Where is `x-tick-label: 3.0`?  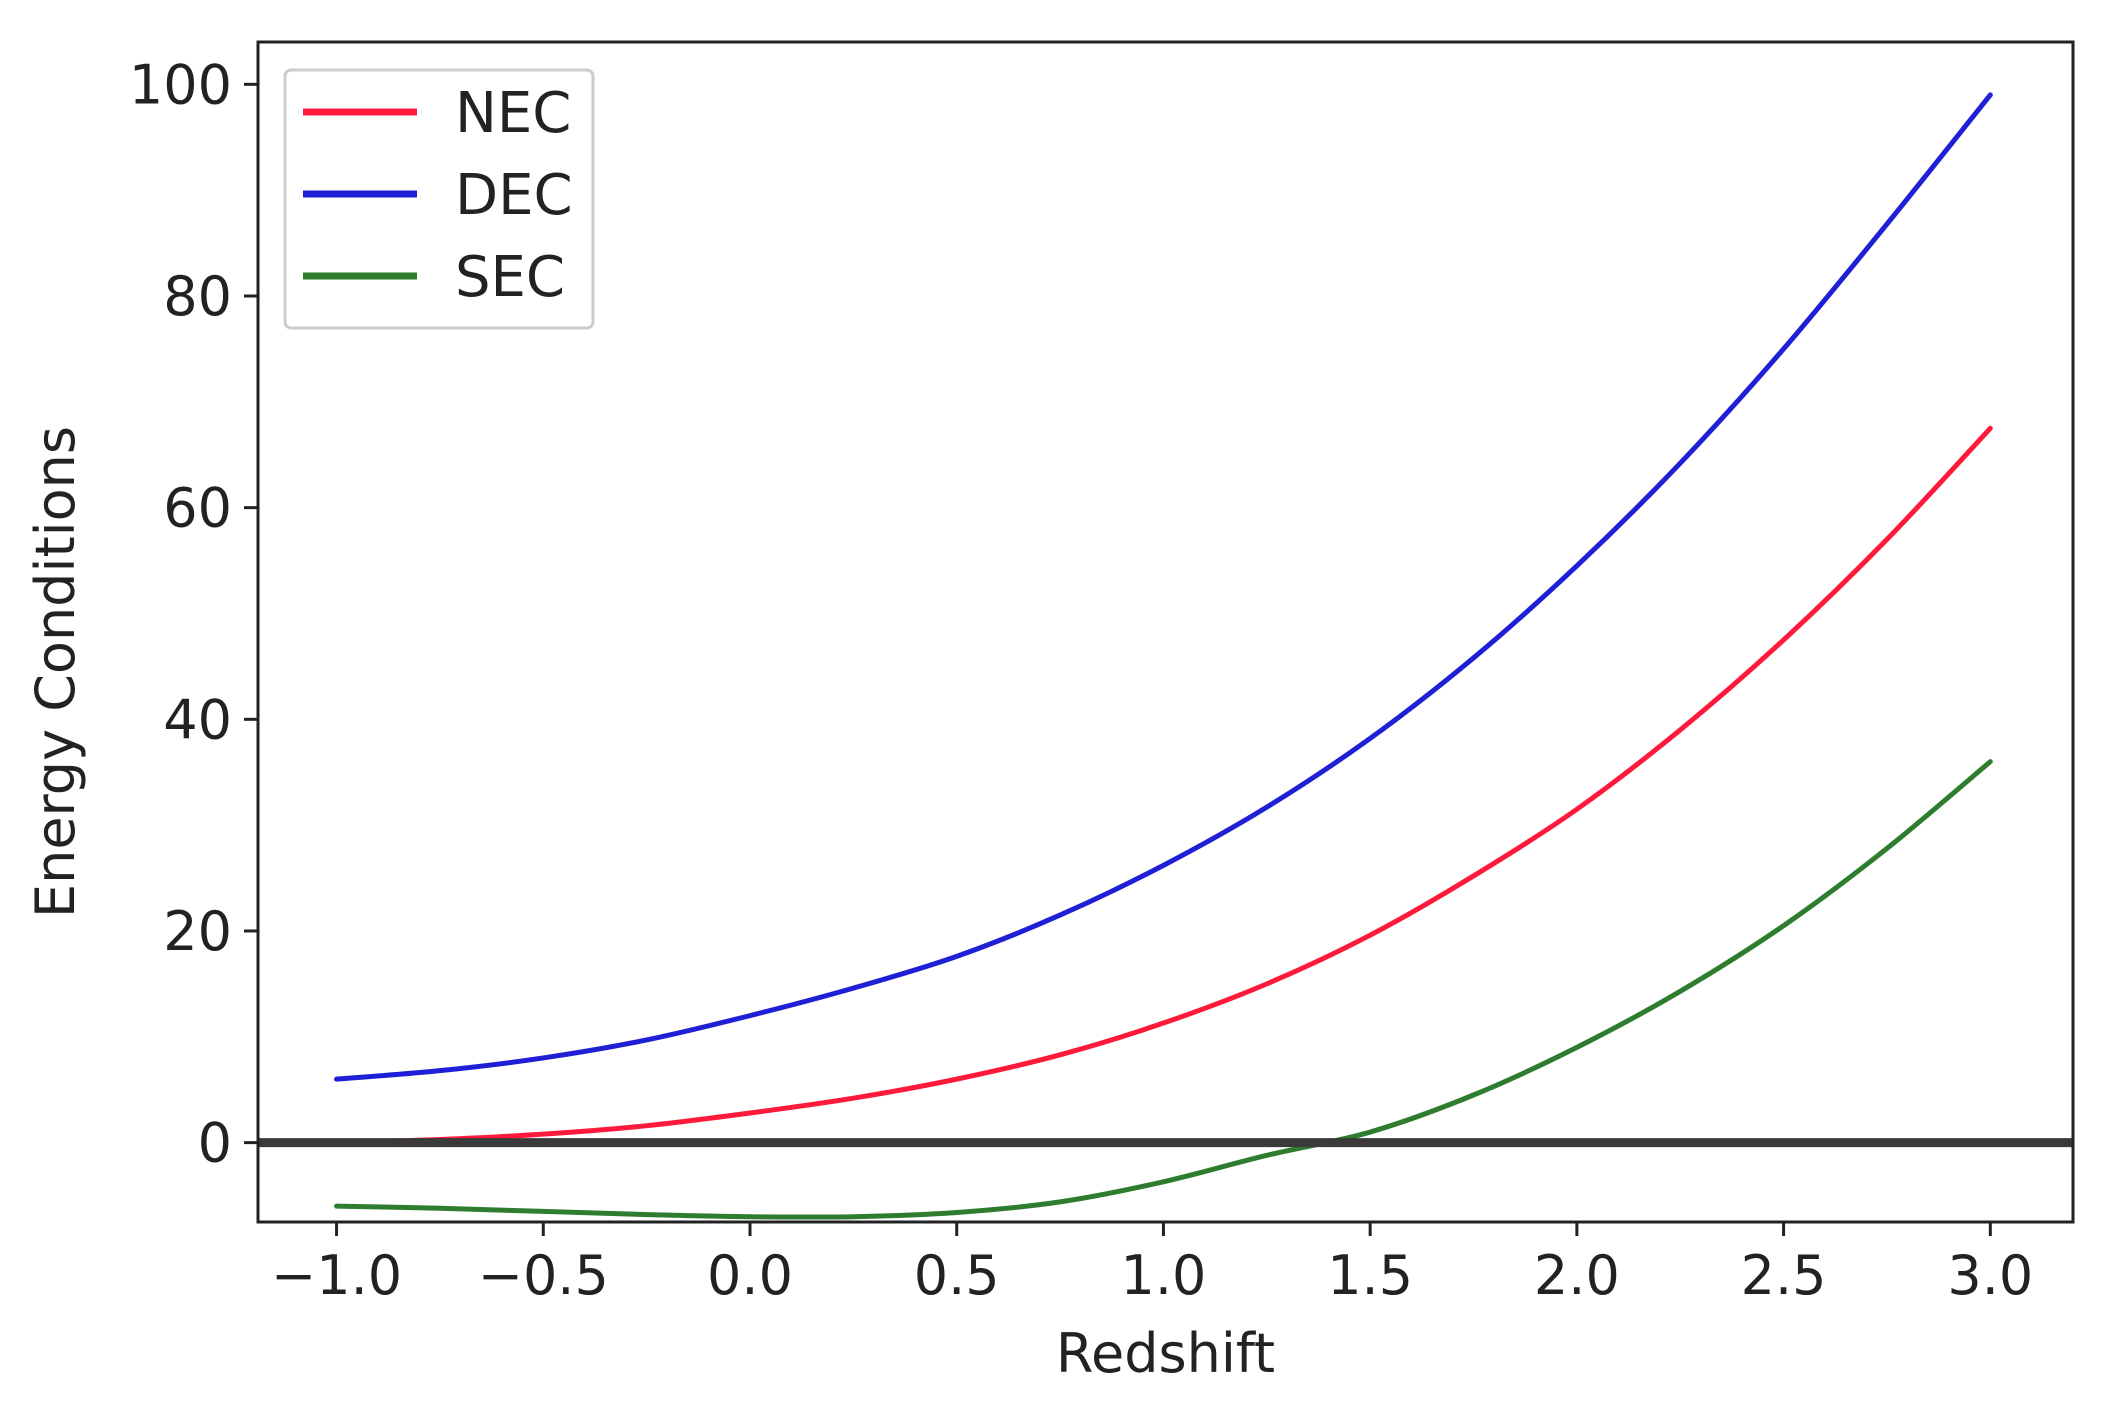
x-tick-label: 3.0 is located at coordinates (1990, 1275).